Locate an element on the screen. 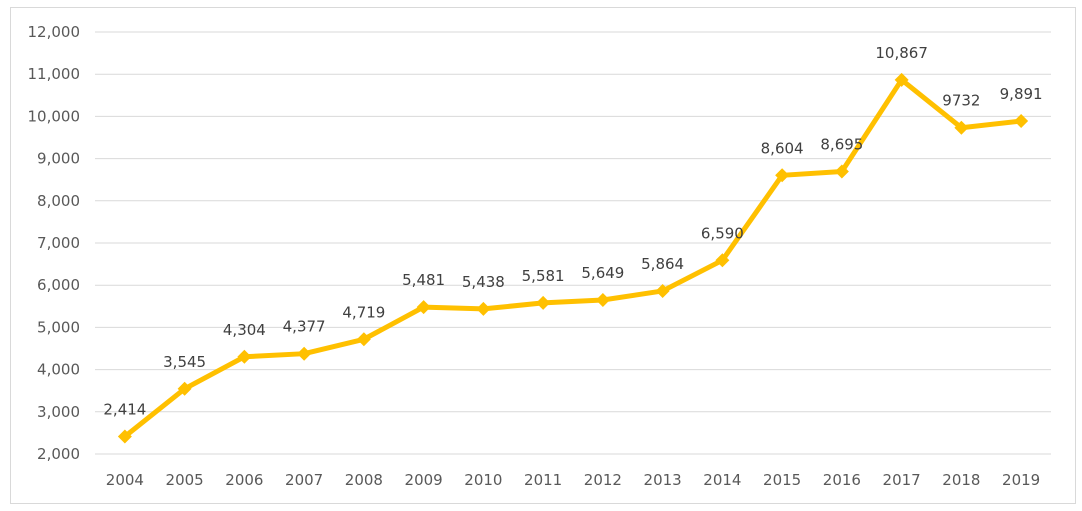  x-tick-label: 2004 is located at coordinates (125, 480).